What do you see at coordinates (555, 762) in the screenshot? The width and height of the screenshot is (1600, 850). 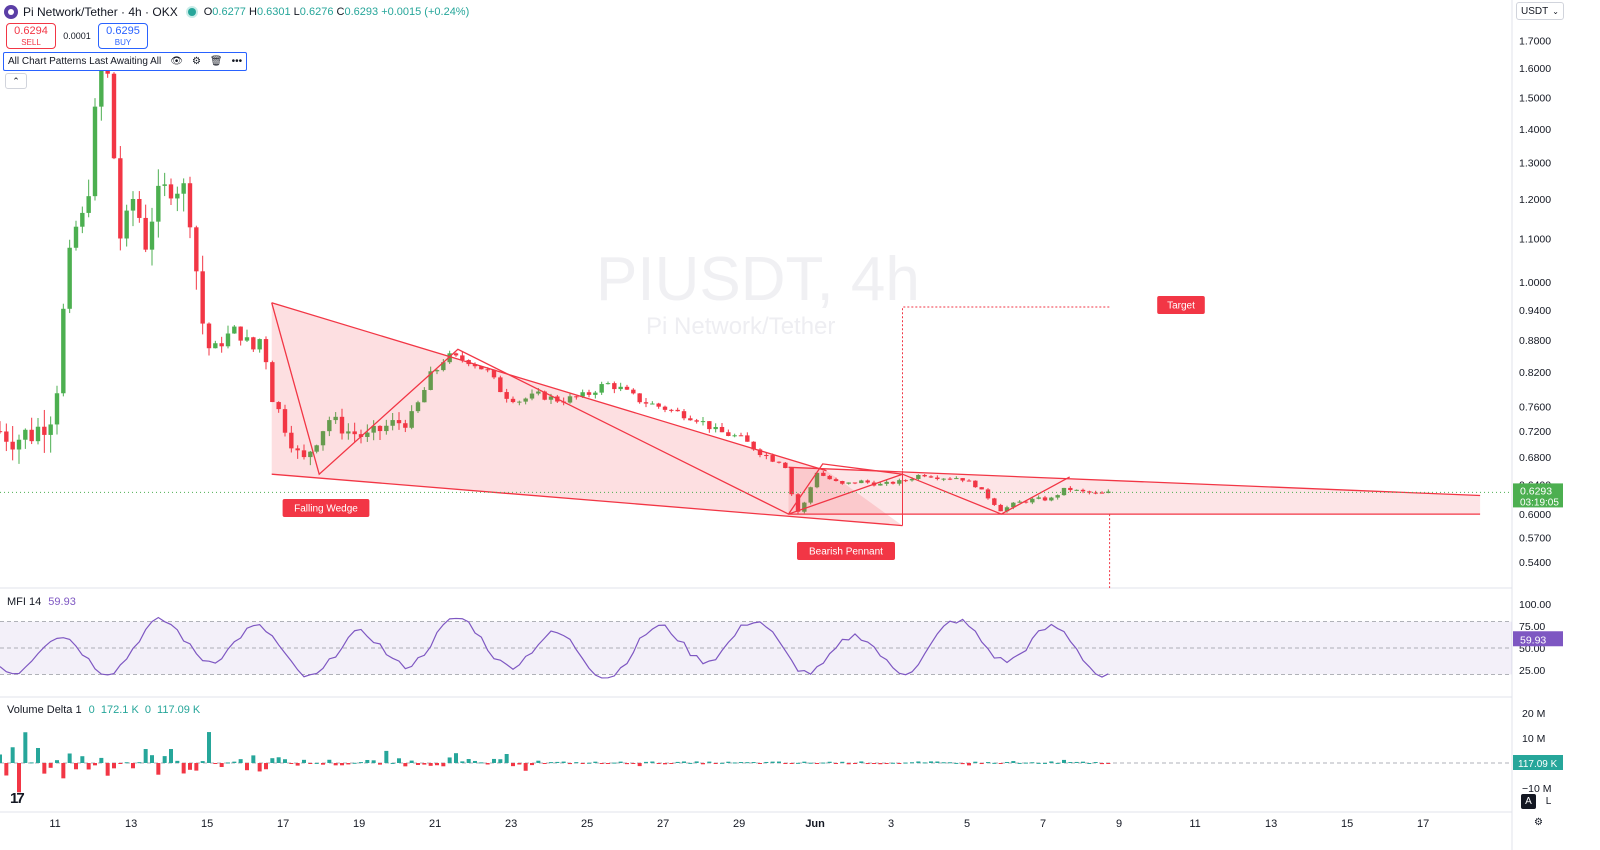 I see `volume-delta-bars` at bounding box center [555, 762].